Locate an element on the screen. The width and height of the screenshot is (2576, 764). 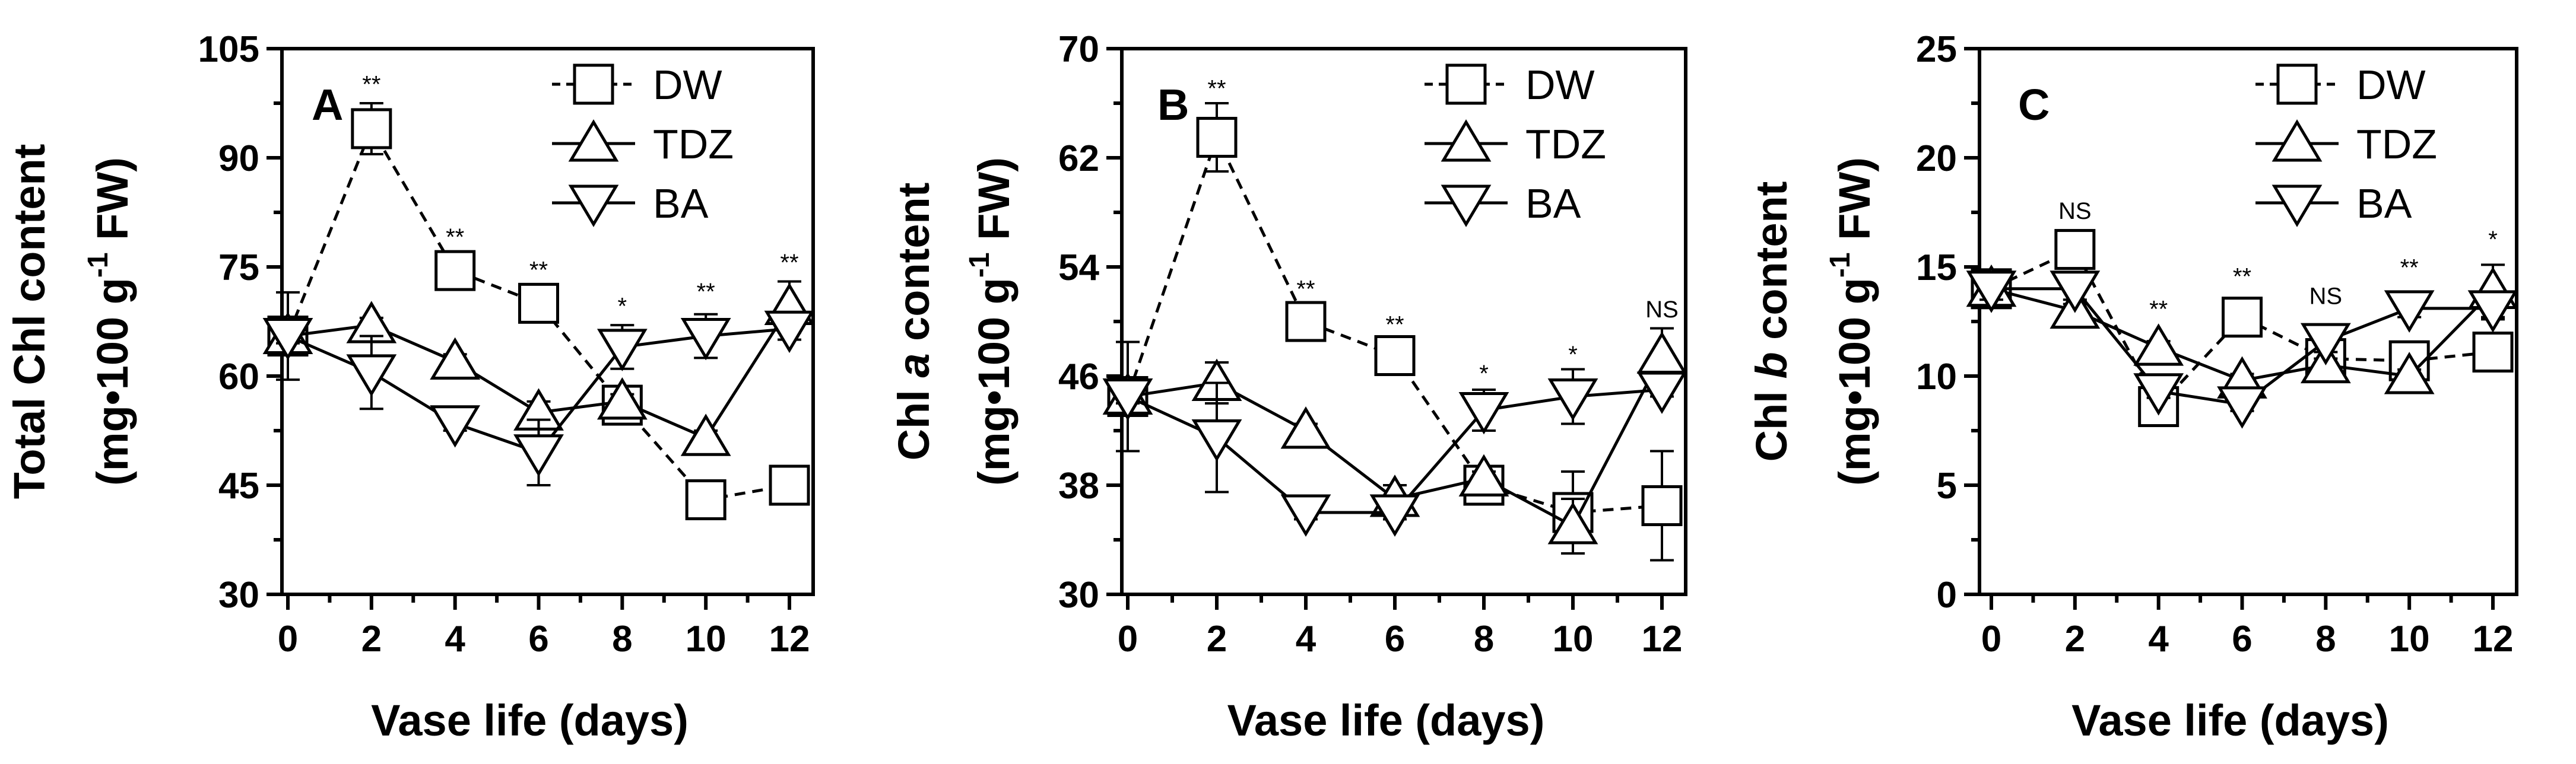
y-axis-title-line2: (mg•100 g-1 FW) is located at coordinates (1852, 321).